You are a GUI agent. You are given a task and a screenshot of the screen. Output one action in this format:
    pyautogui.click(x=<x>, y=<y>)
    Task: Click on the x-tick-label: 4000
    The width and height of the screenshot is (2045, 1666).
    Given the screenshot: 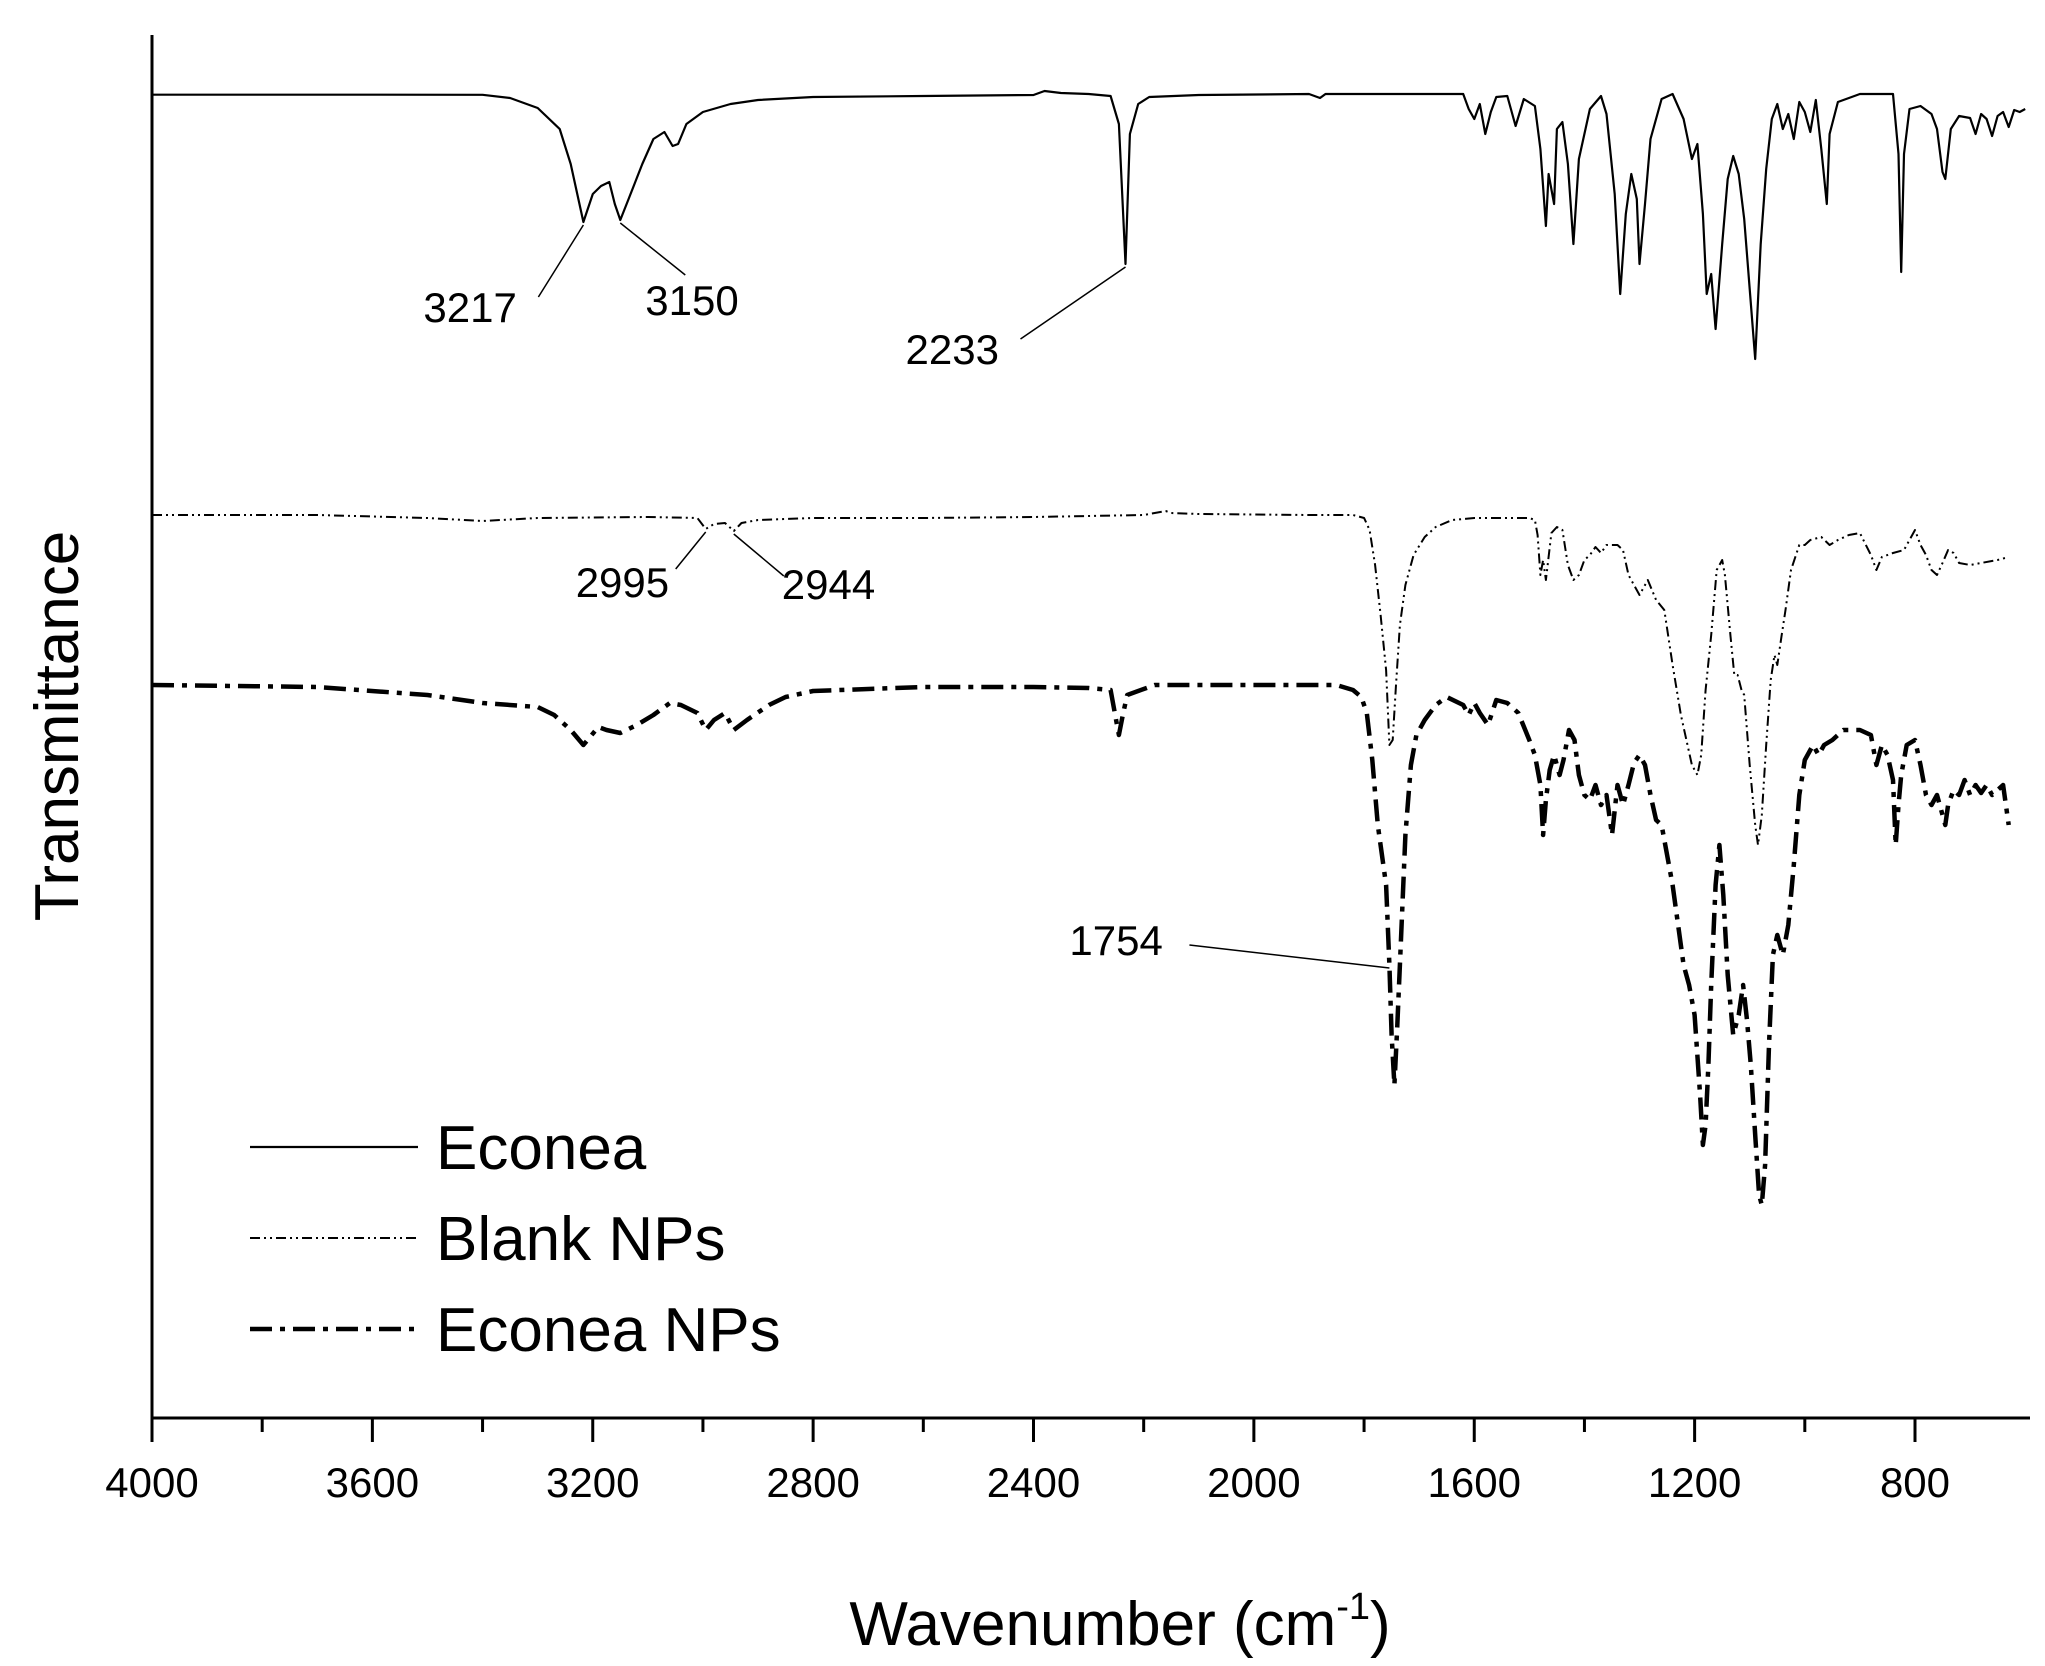 What is the action you would take?
    pyautogui.click(x=151, y=1482)
    